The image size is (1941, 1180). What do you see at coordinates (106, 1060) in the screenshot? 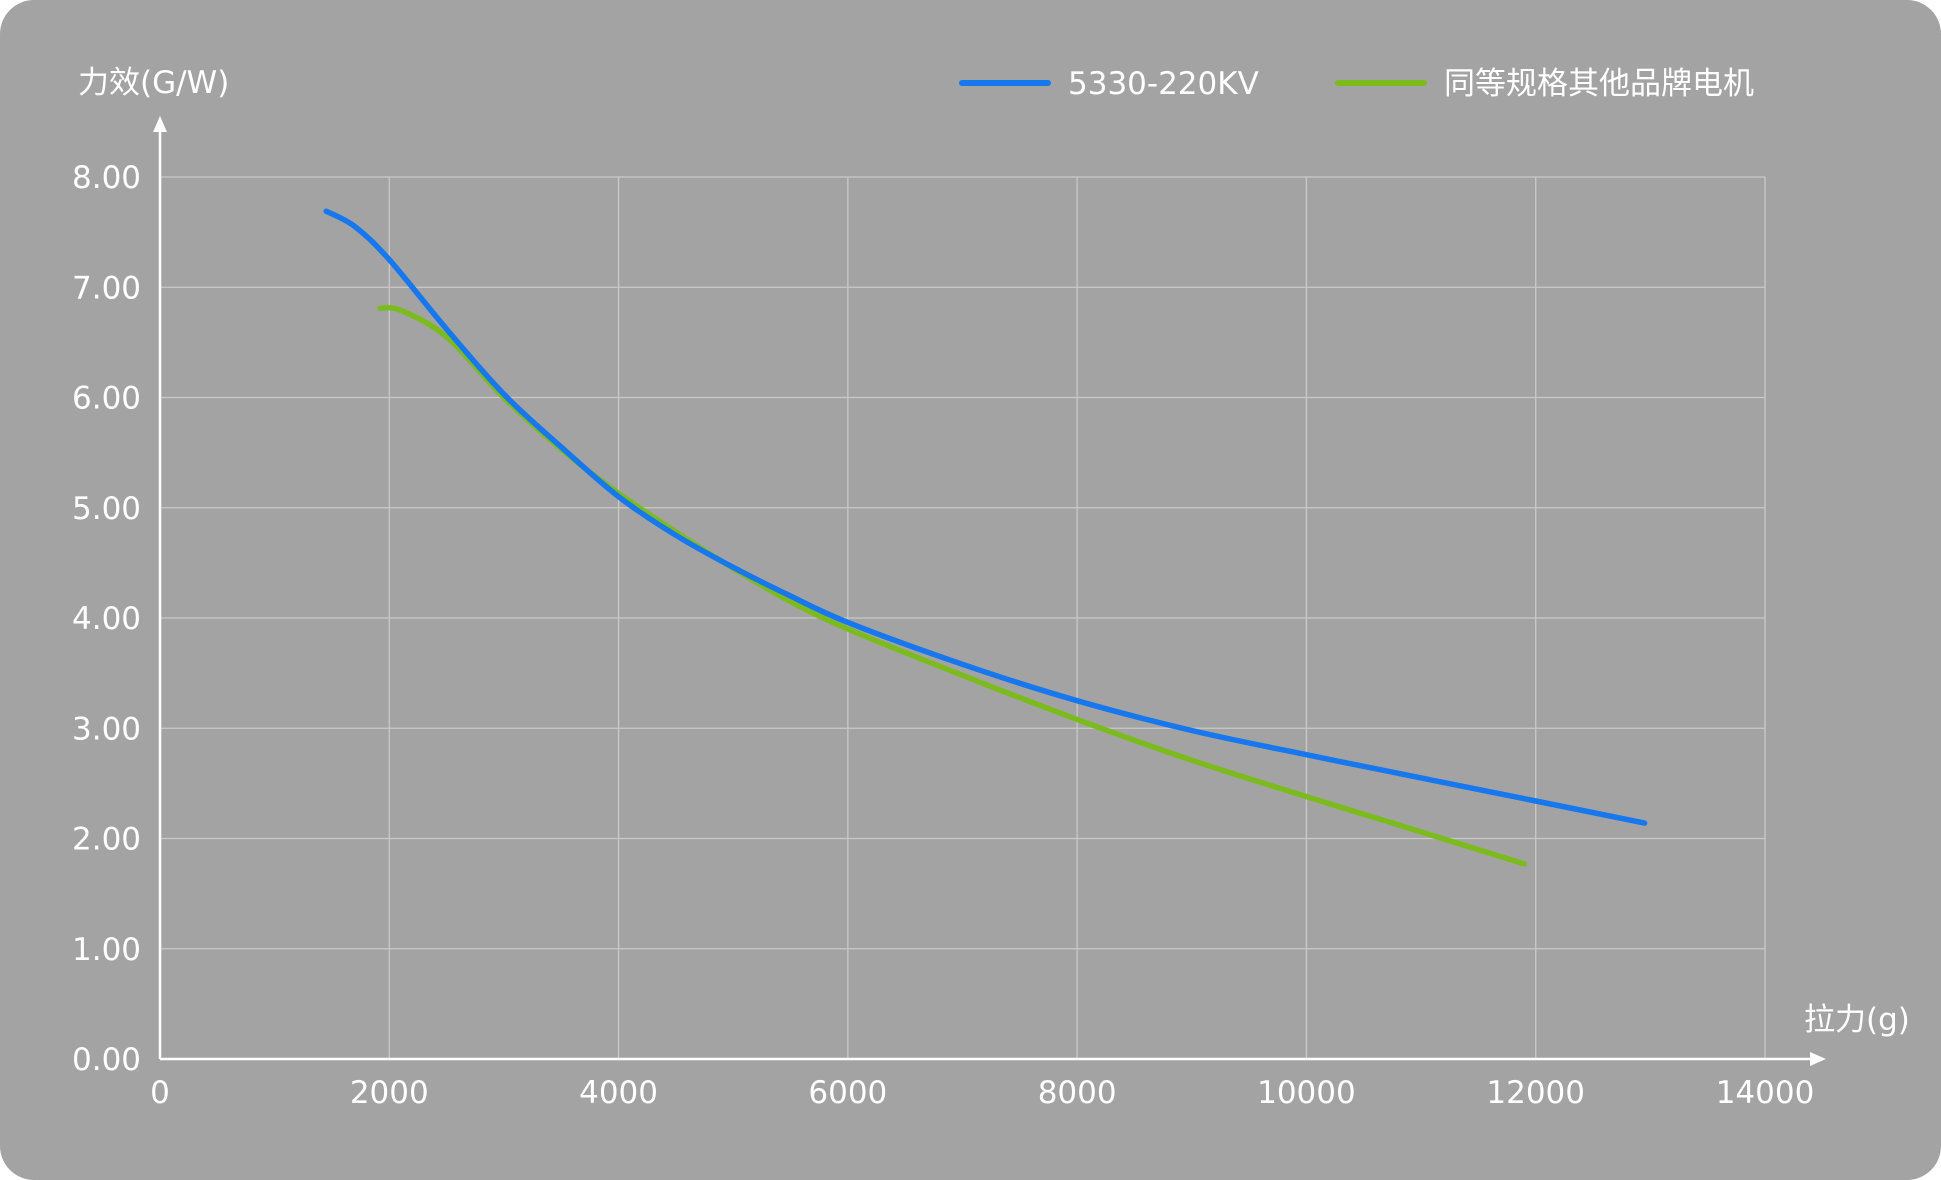
I see `y-tick-label: 0.00` at bounding box center [106, 1060].